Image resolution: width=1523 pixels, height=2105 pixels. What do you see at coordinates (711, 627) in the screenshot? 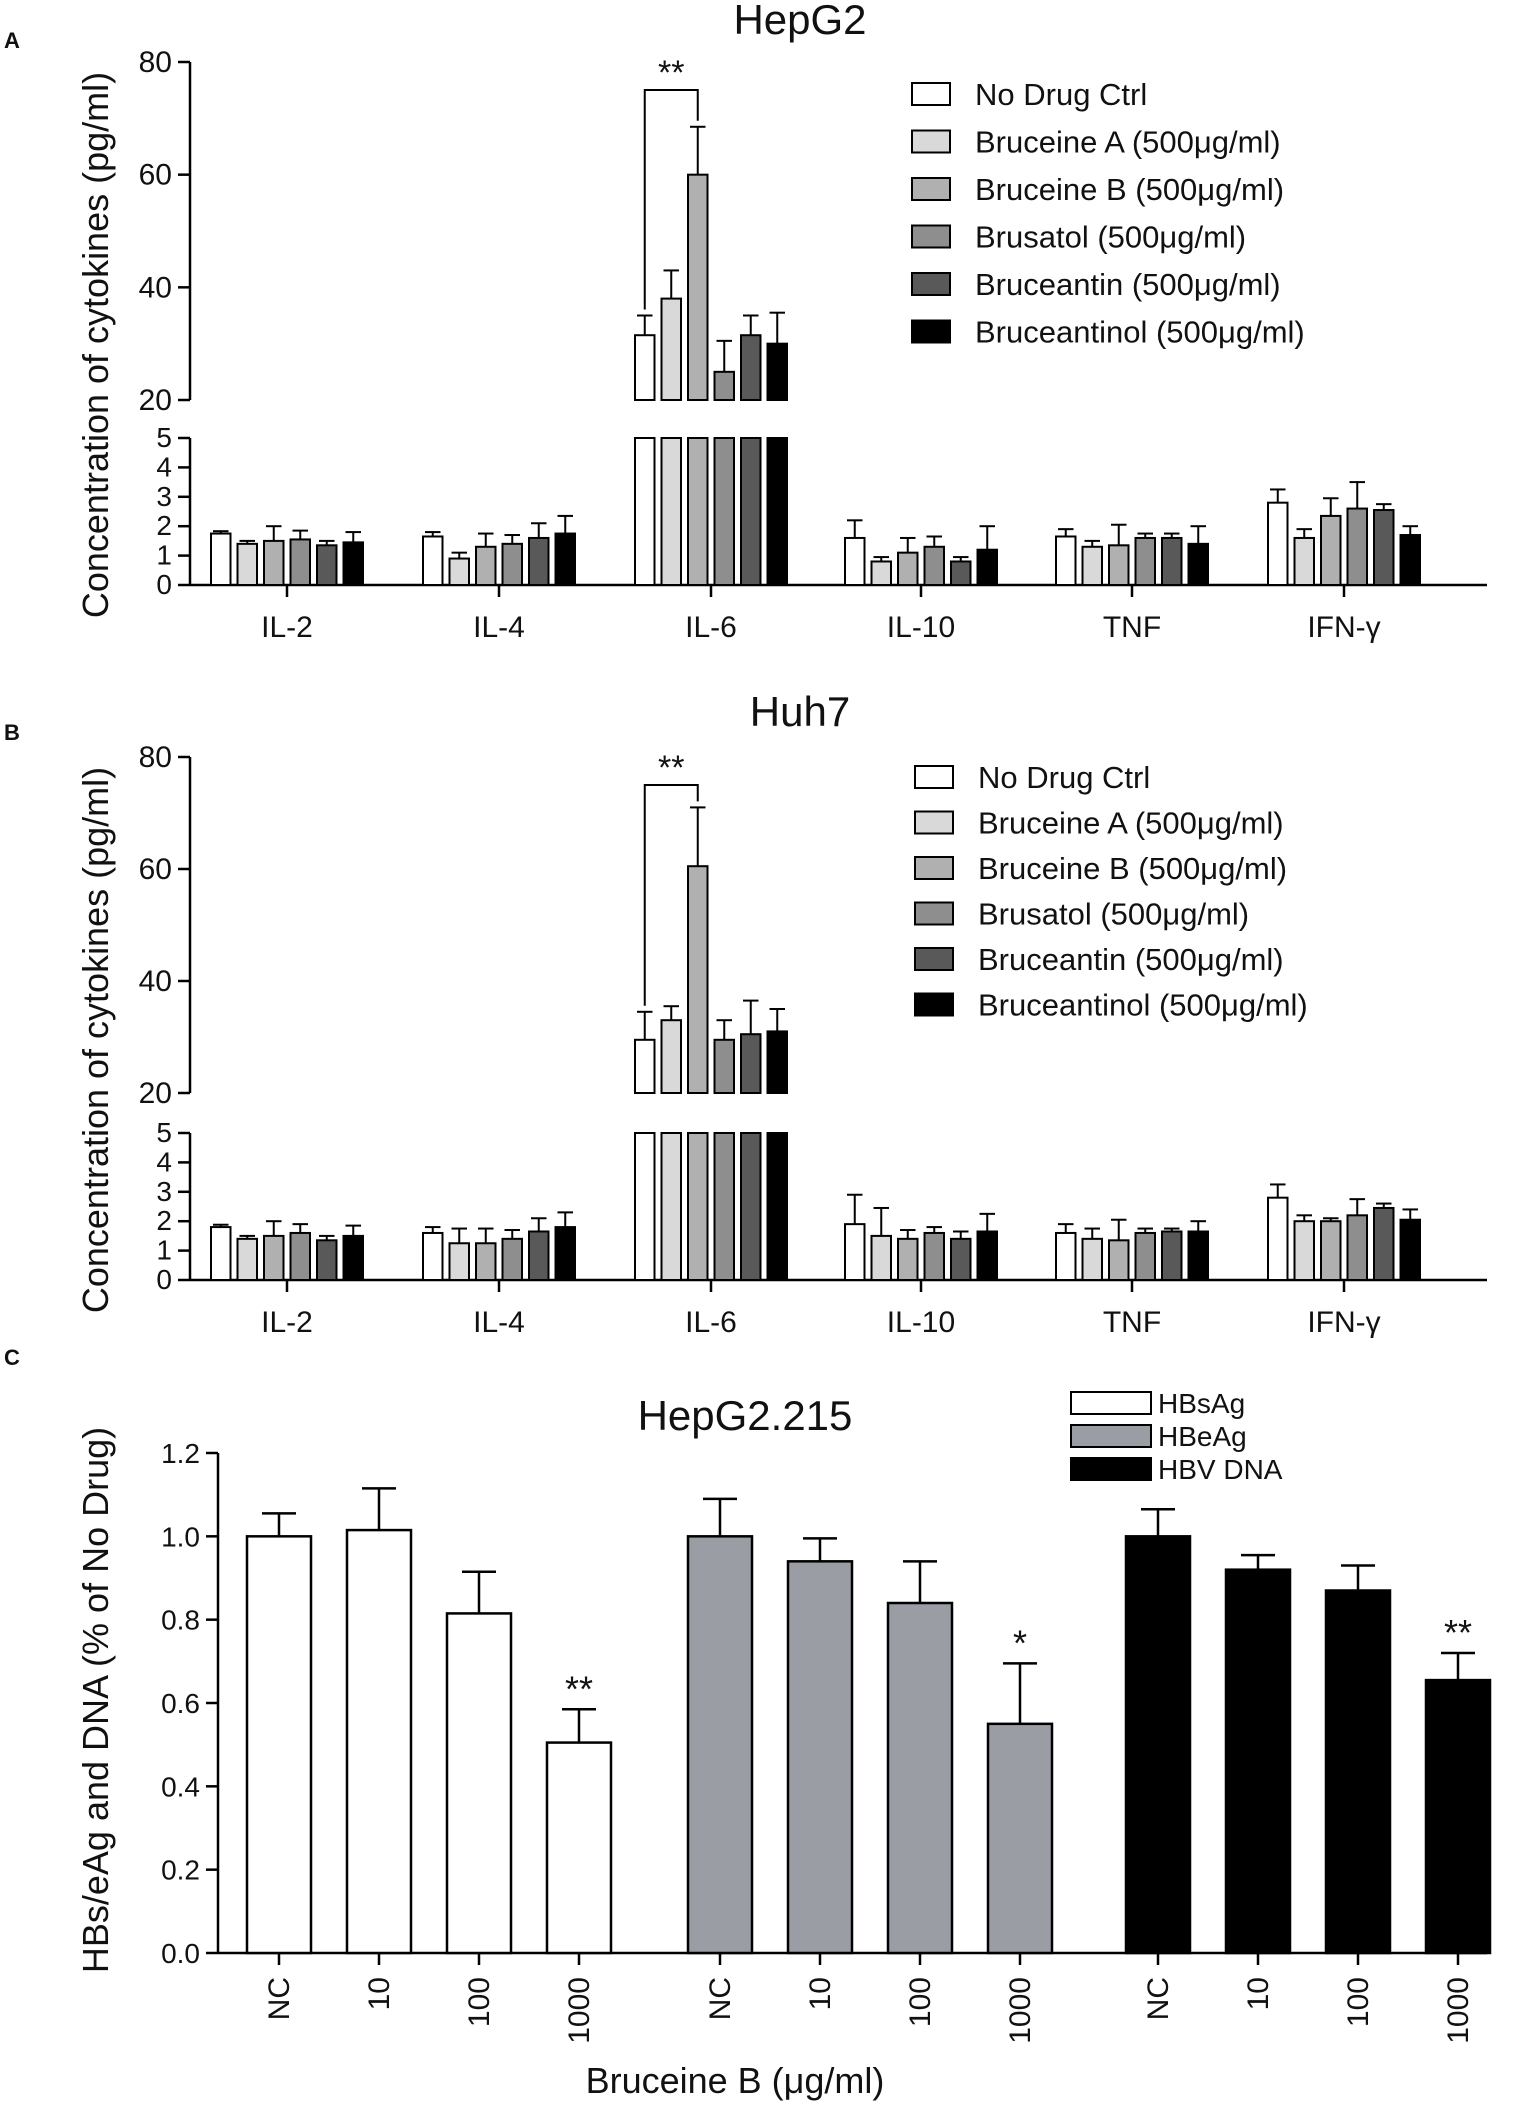
I see `x-tick-label: IL-6` at bounding box center [711, 627].